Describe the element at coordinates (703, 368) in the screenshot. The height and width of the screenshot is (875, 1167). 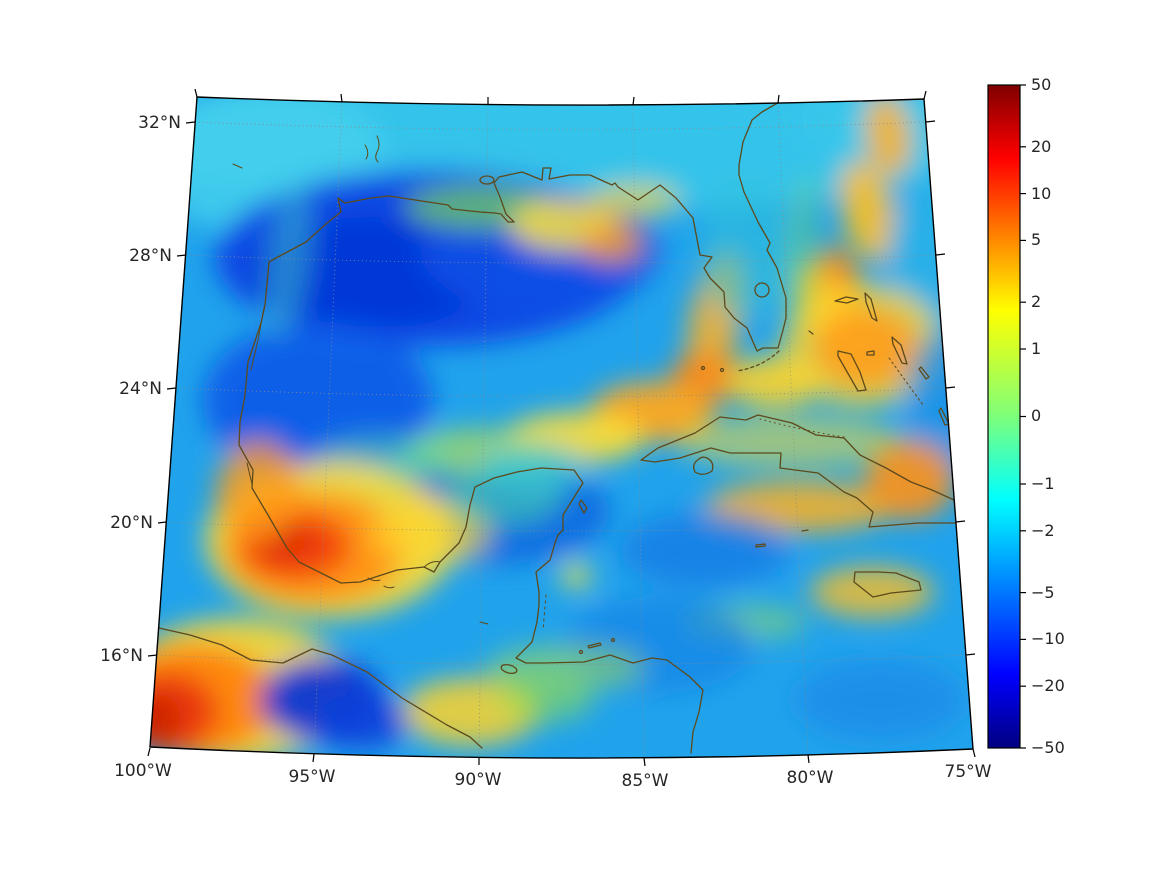
I see `coastline-dry-tortugas` at that location.